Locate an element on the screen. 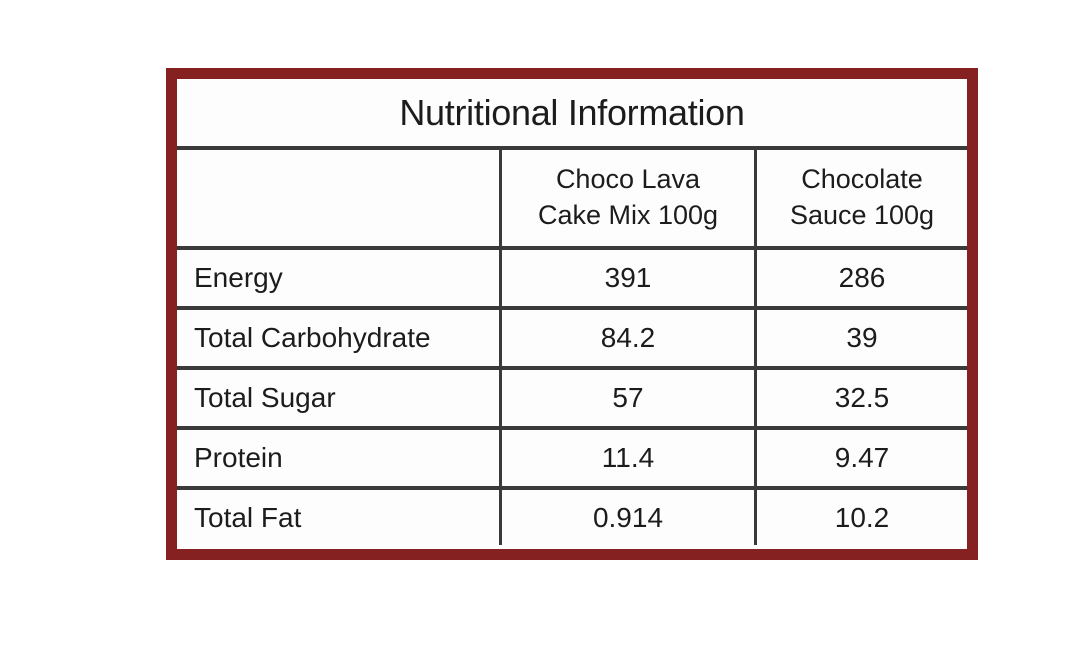 The width and height of the screenshot is (1068, 671). column-header-choco-lava-cake-mix: Choco Lava Cake Mix 100g is located at coordinates (626, 198).